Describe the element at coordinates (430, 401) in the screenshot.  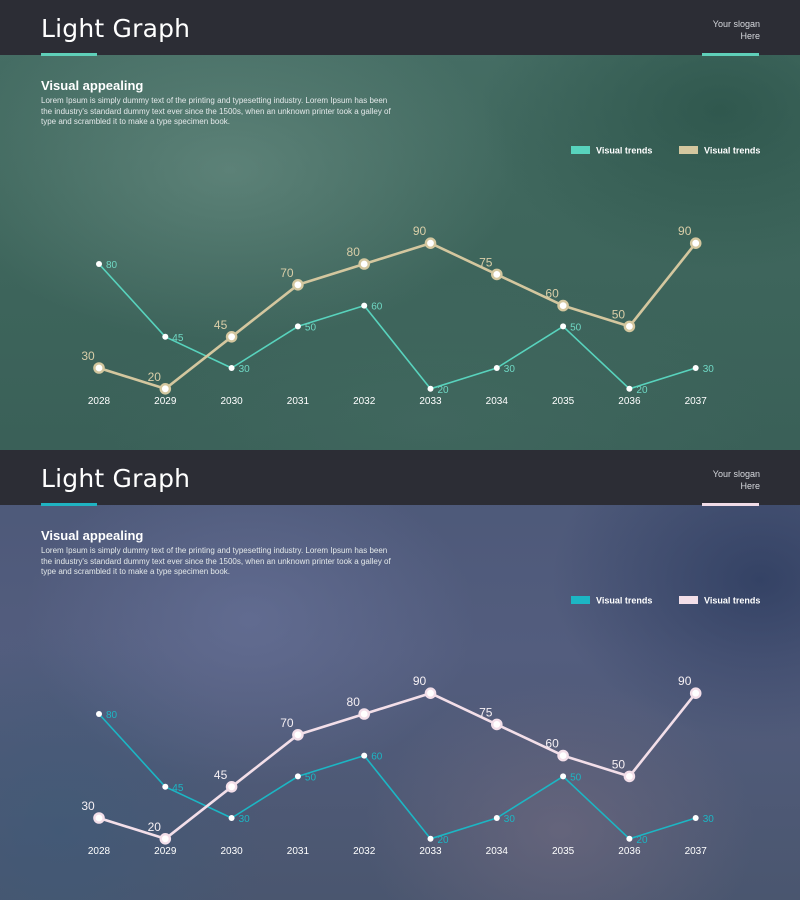
I see `x-tick-label: 2033` at that location.